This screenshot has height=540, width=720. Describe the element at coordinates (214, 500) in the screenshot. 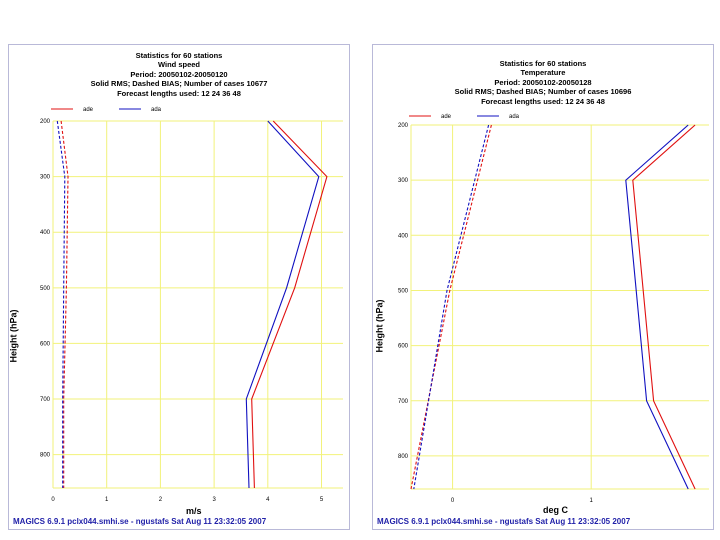

I see `x-tick-label: 3` at that location.